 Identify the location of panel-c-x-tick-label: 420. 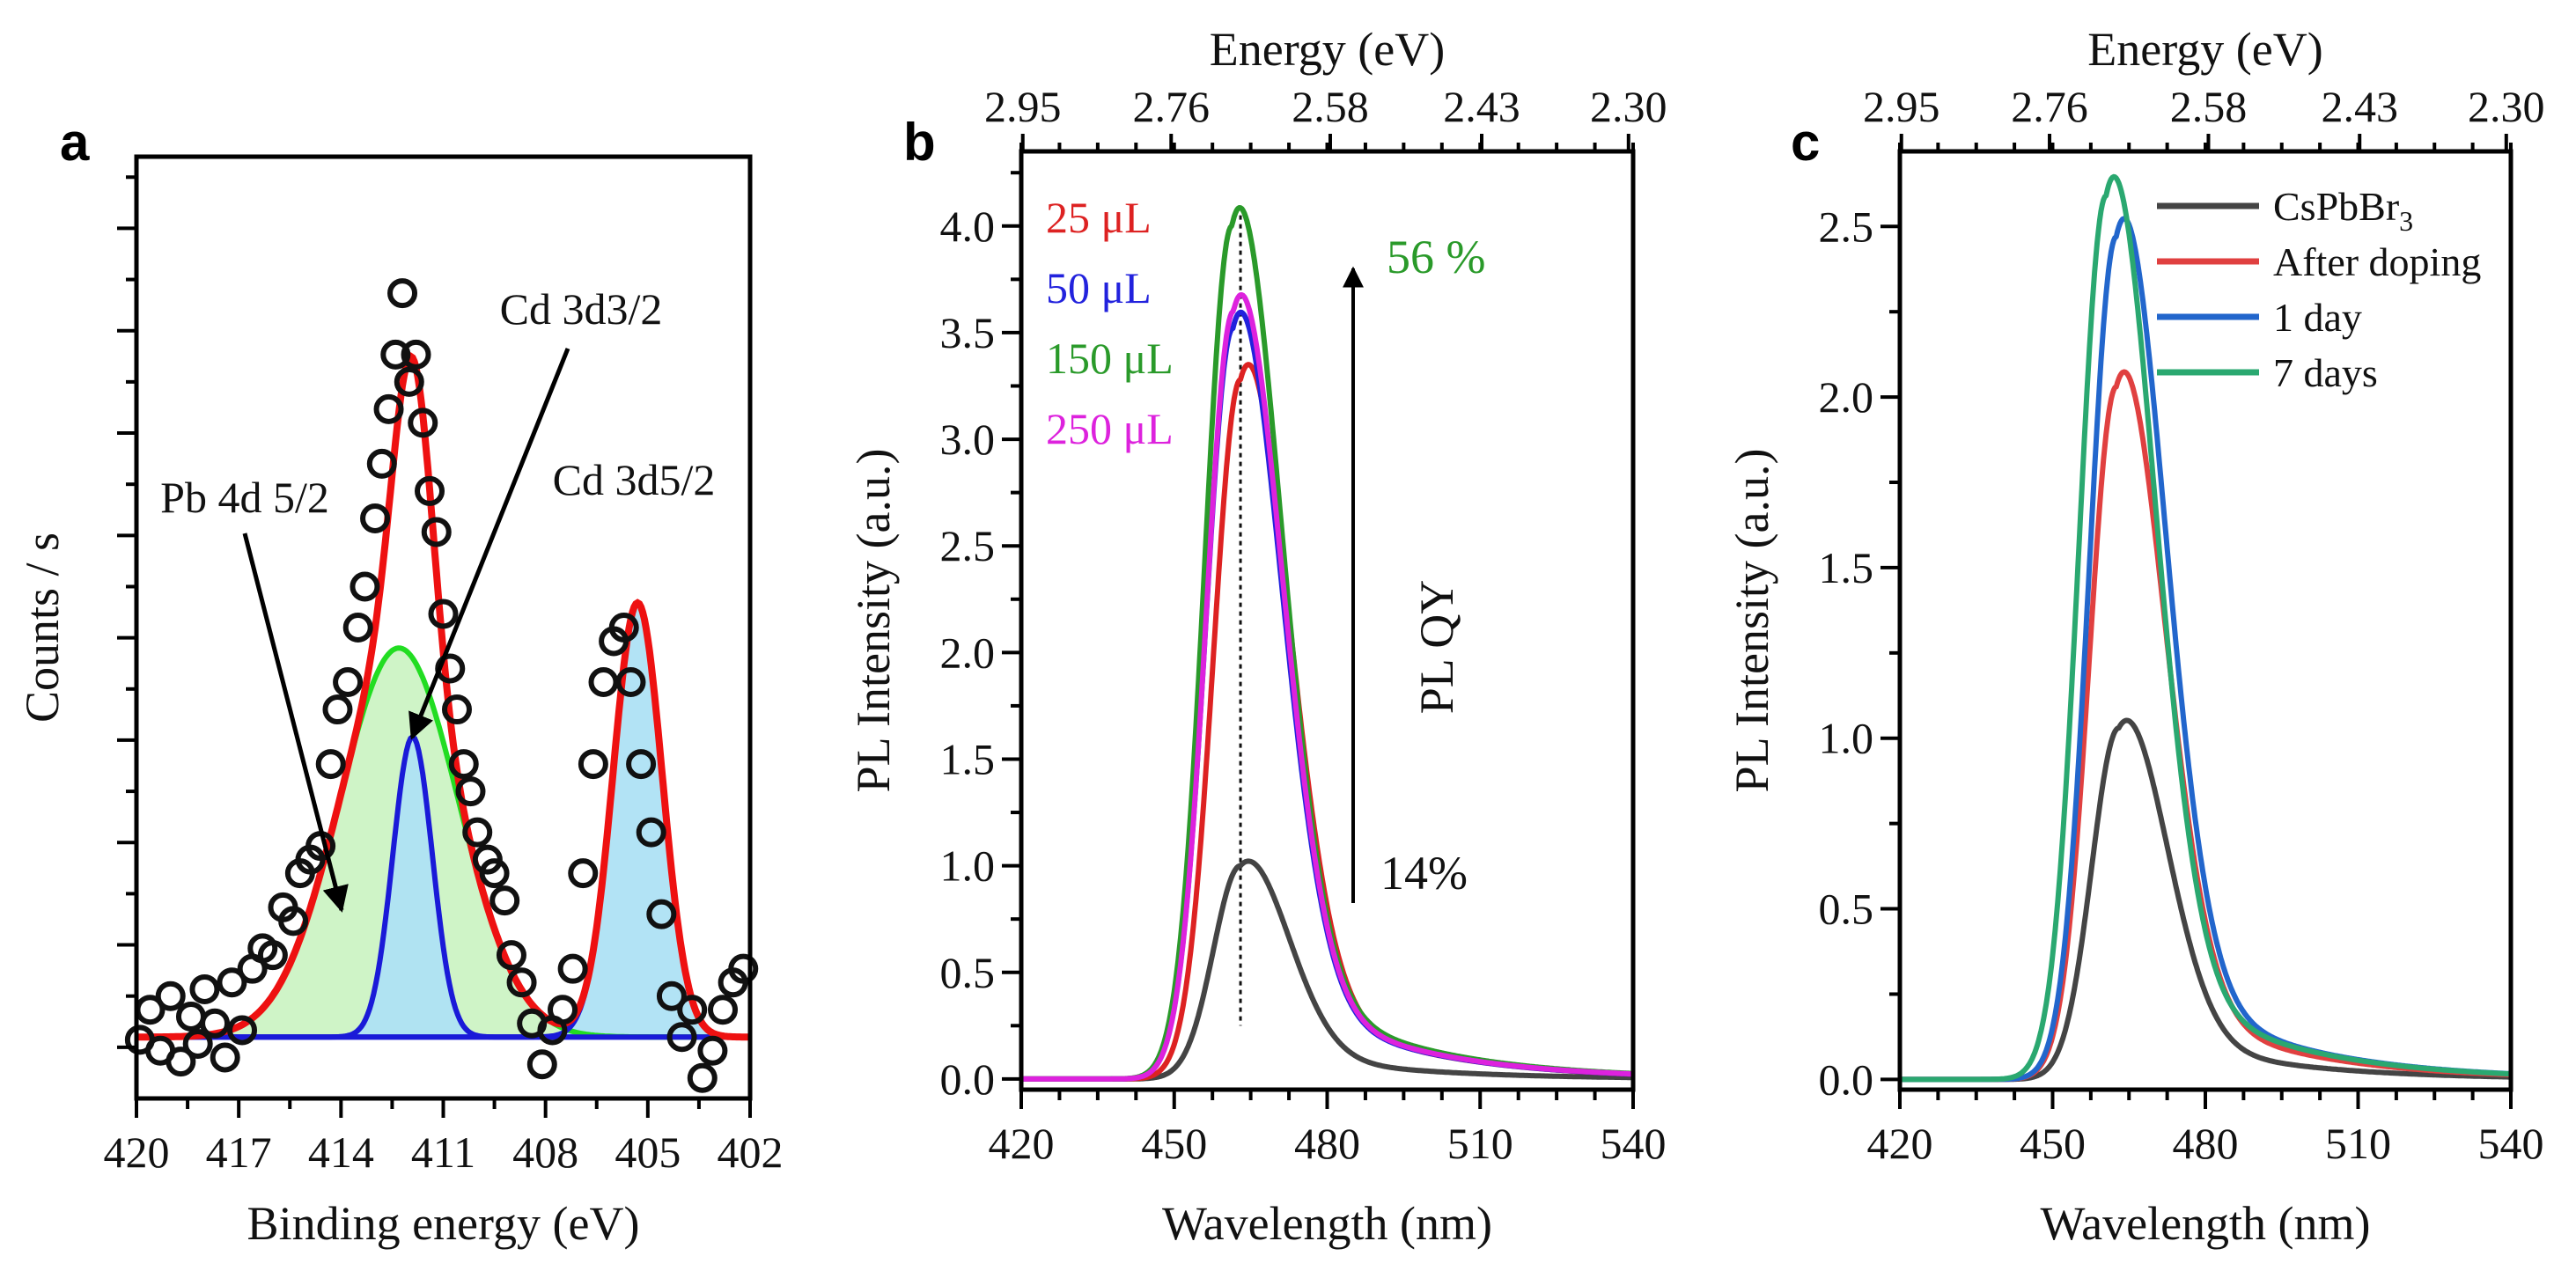
(1900, 1143).